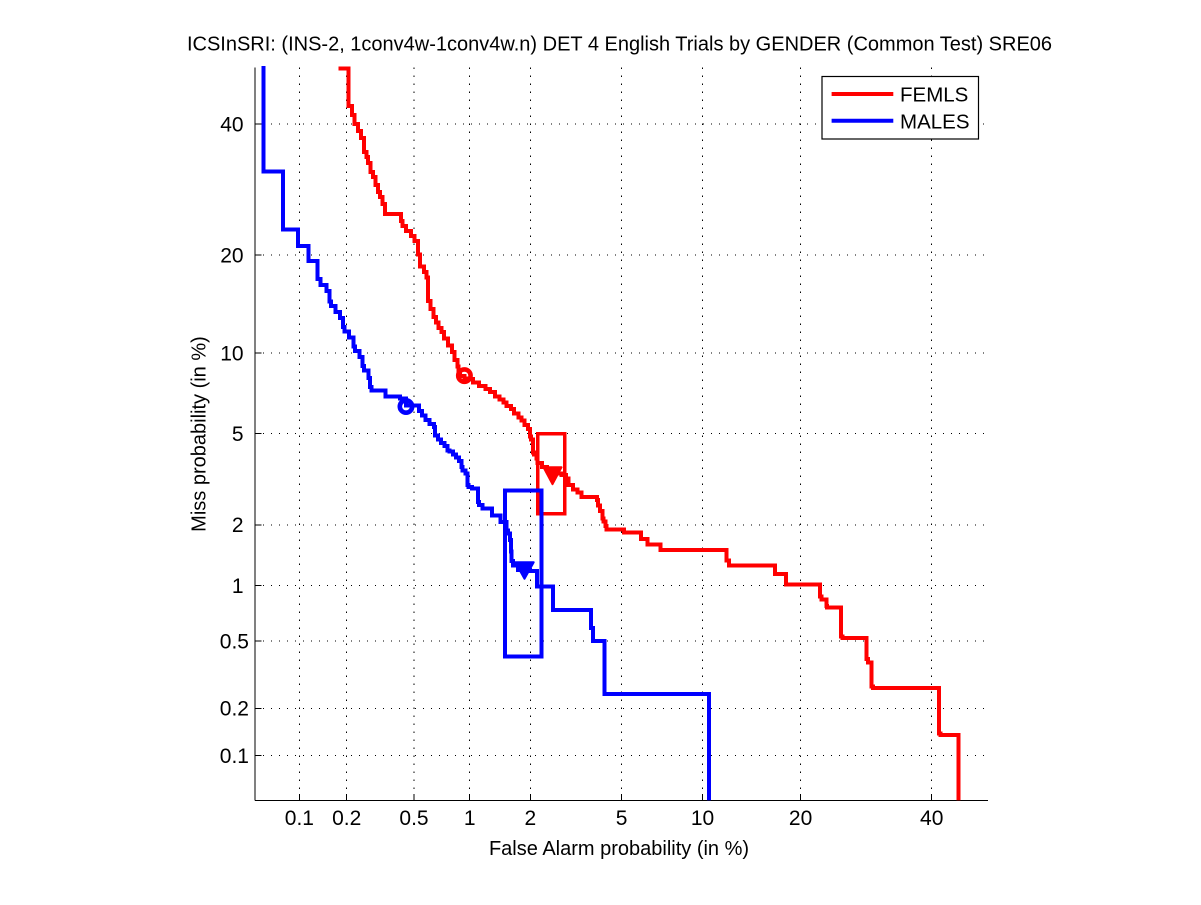 Image resolution: width=1201 pixels, height=905 pixels. Describe the element at coordinates (934, 95) in the screenshot. I see `svg-text: FEMLS` at that location.